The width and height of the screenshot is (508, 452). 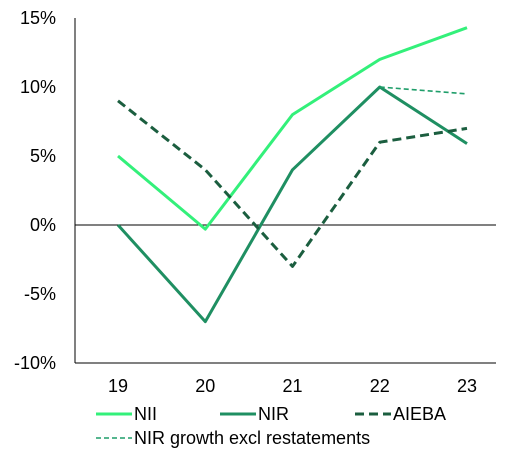 What do you see at coordinates (43, 156) in the screenshot?
I see `y-tick-label: 5%` at bounding box center [43, 156].